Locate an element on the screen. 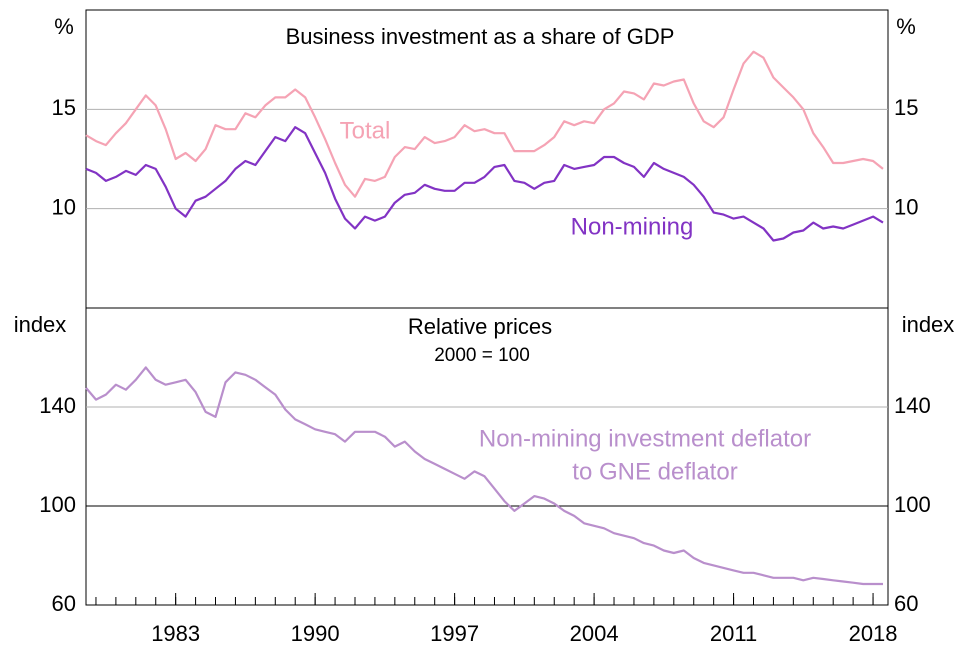 The image size is (965, 653). top-title: Business investment as a share of GDP is located at coordinates (480, 36).